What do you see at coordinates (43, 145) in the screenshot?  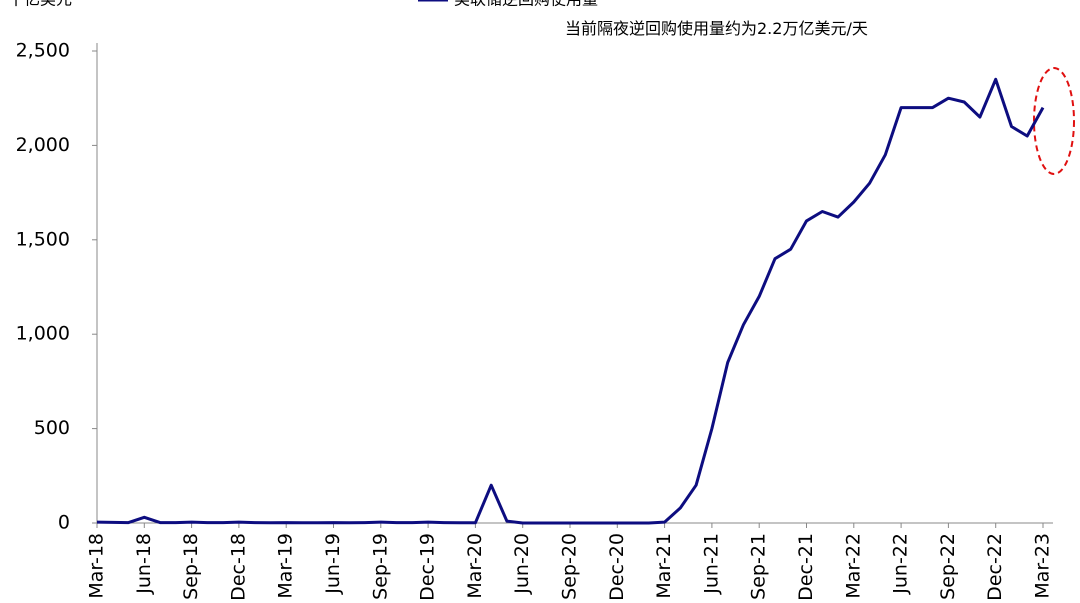 I see `y-tick-label: 2,000` at bounding box center [43, 145].